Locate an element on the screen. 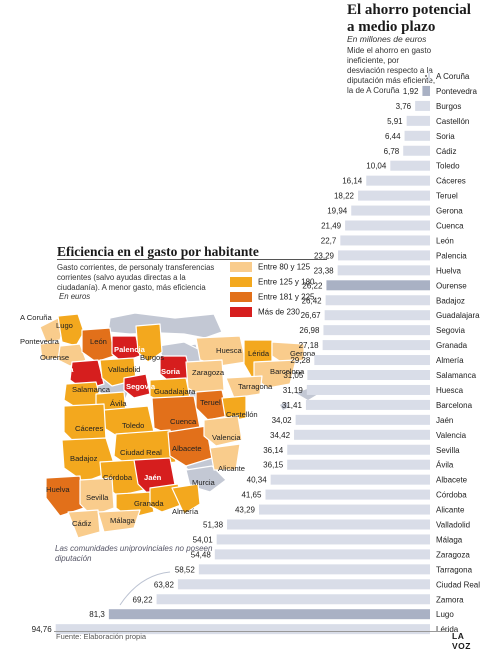 The height and width of the screenshot is (651, 480). legend-item: Entre 181 y 225 is located at coordinates (272, 298).